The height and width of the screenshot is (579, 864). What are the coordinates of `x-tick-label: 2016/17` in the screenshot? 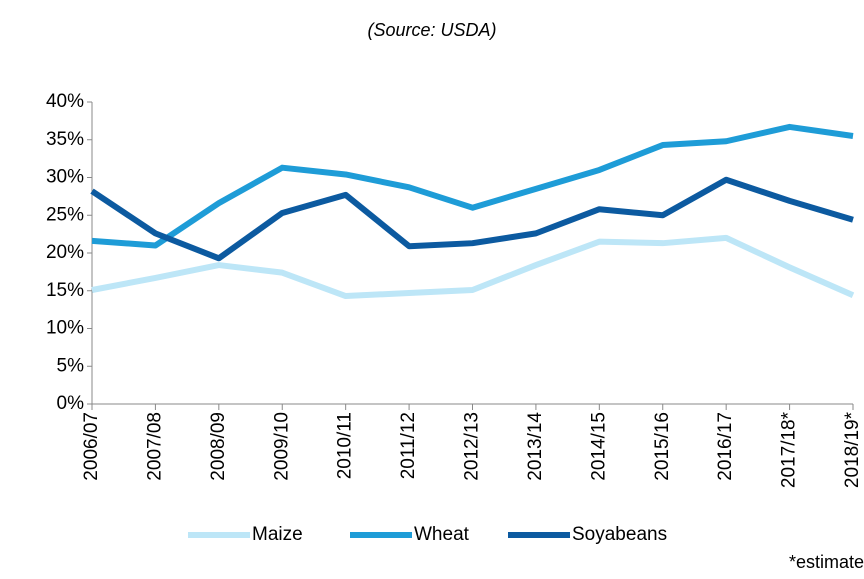 It's located at (725, 446).